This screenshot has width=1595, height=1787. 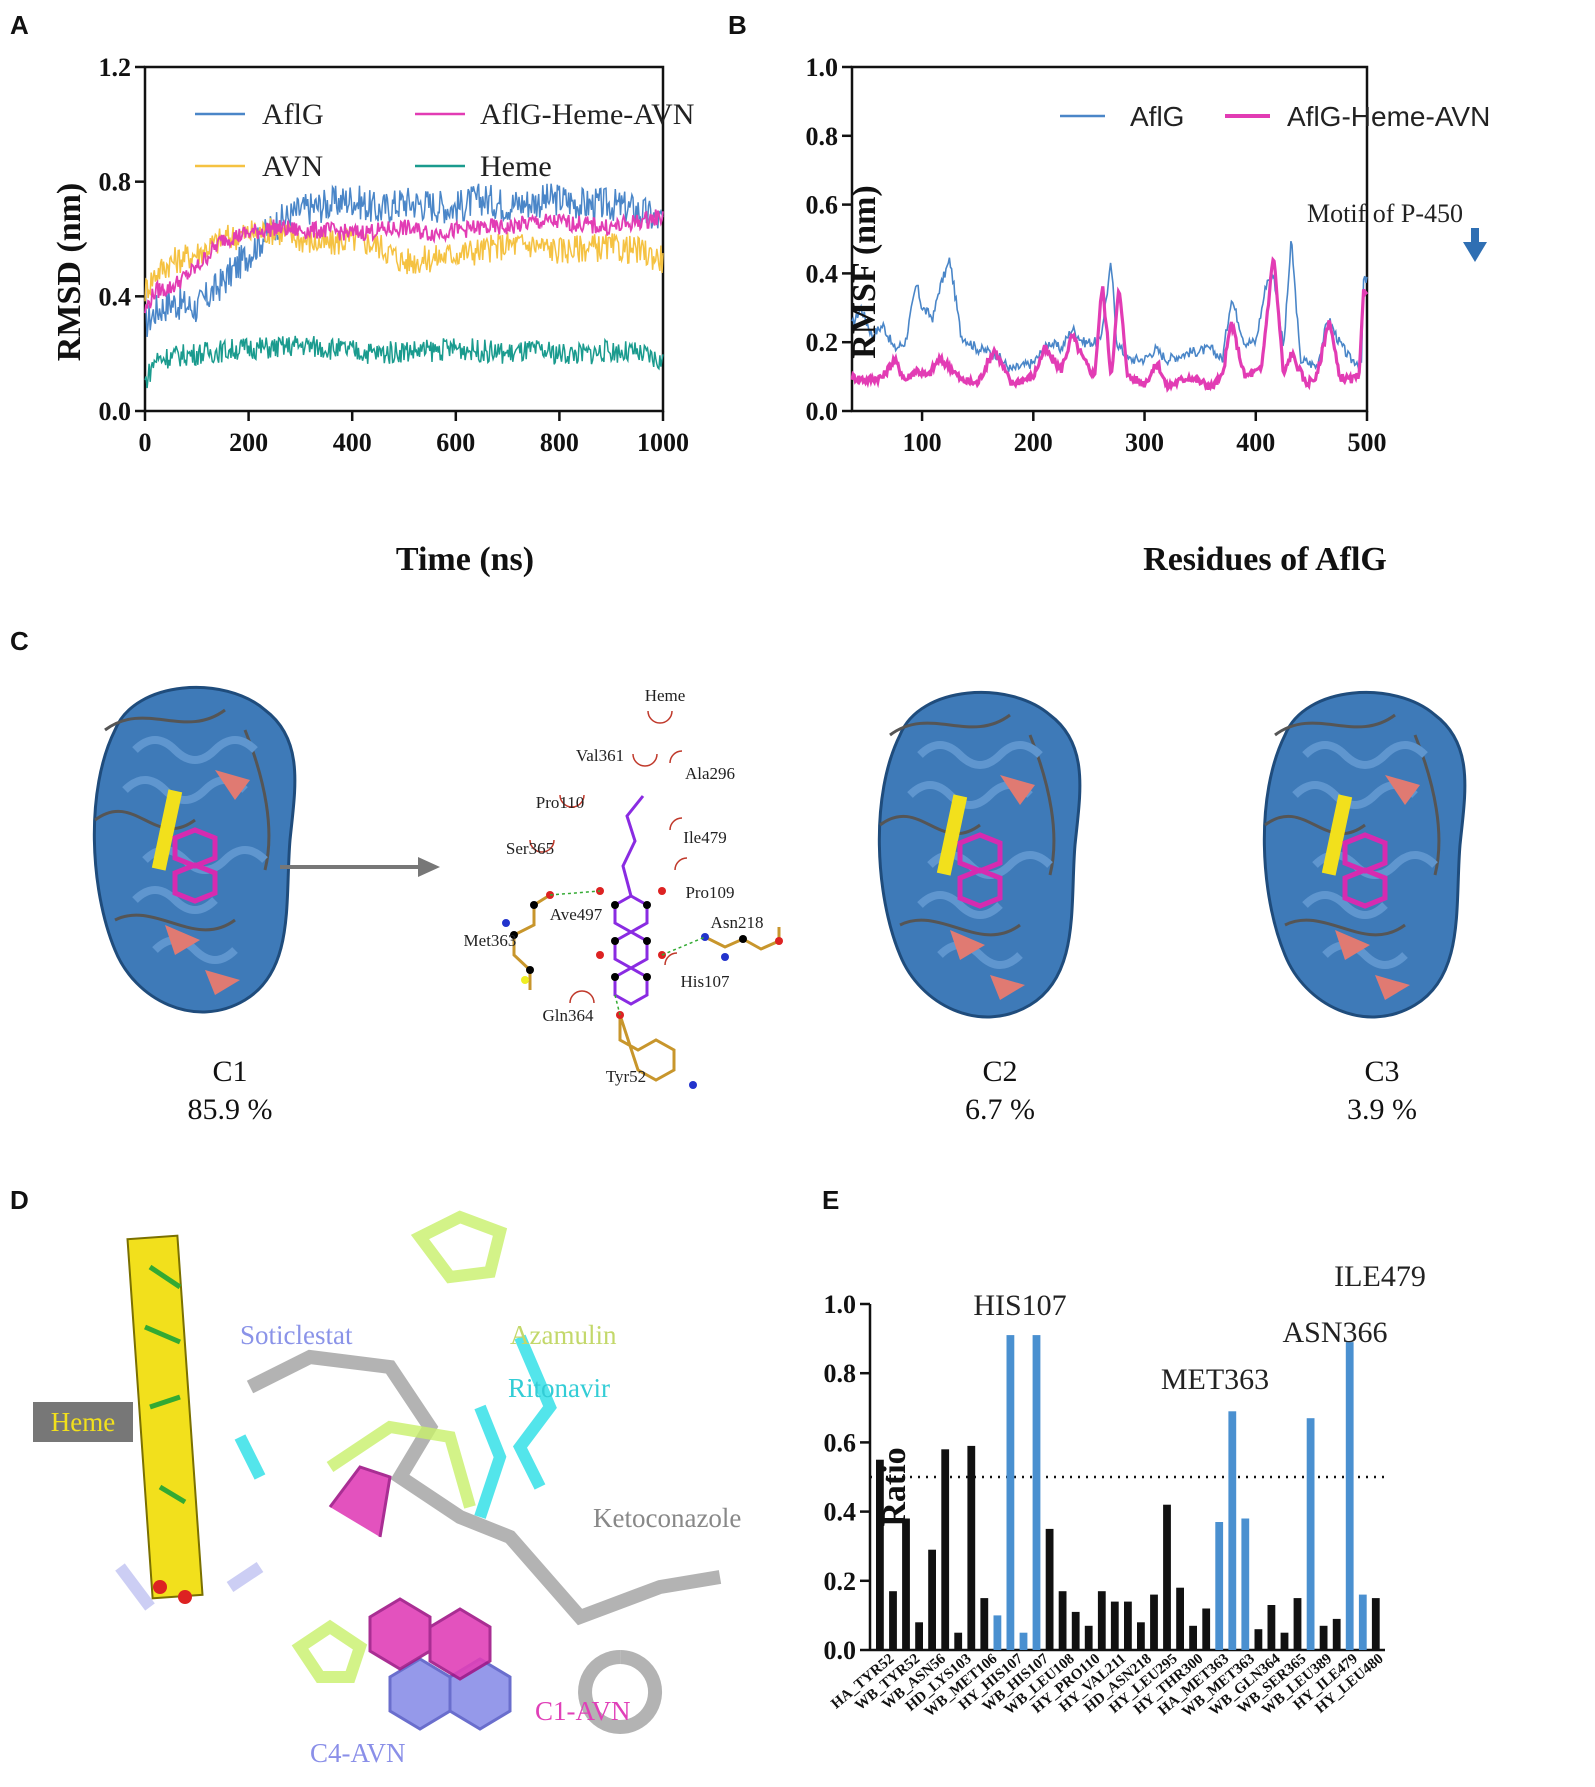 I want to click on cluster-name: C1, so click(x=230, y=1071).